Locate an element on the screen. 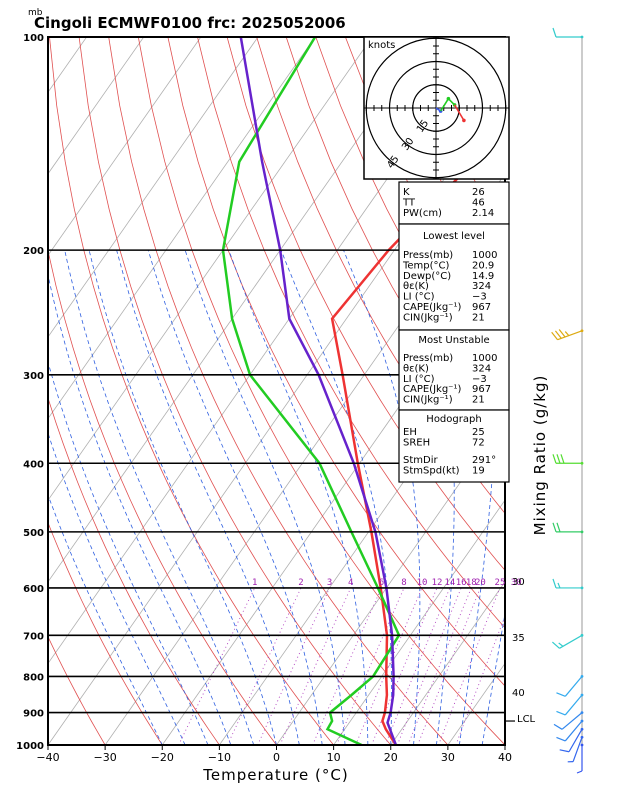  index-top-value: 2.14 is located at coordinates (483, 213).